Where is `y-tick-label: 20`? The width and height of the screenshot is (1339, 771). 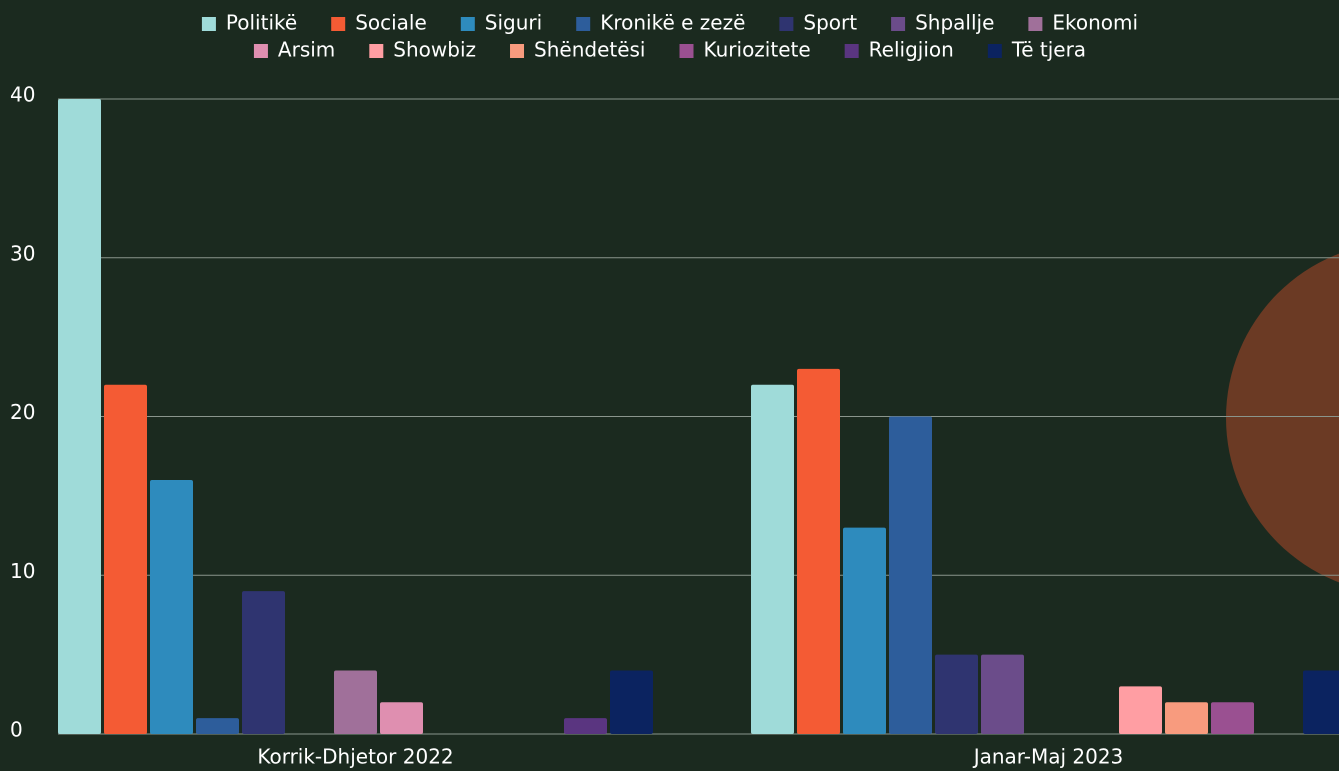 y-tick-label: 20 is located at coordinates (22, 412).